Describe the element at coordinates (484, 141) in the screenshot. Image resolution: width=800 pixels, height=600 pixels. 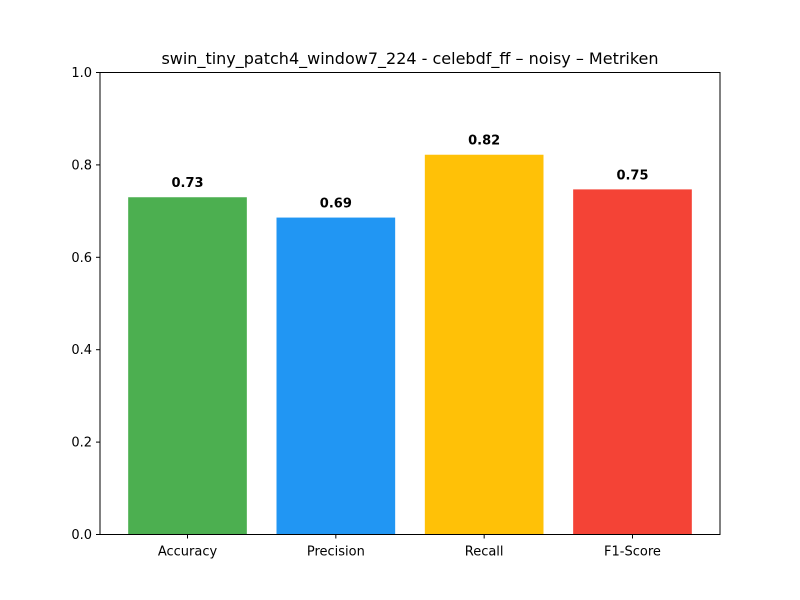
I see `data-label-recall: 0.82` at that location.